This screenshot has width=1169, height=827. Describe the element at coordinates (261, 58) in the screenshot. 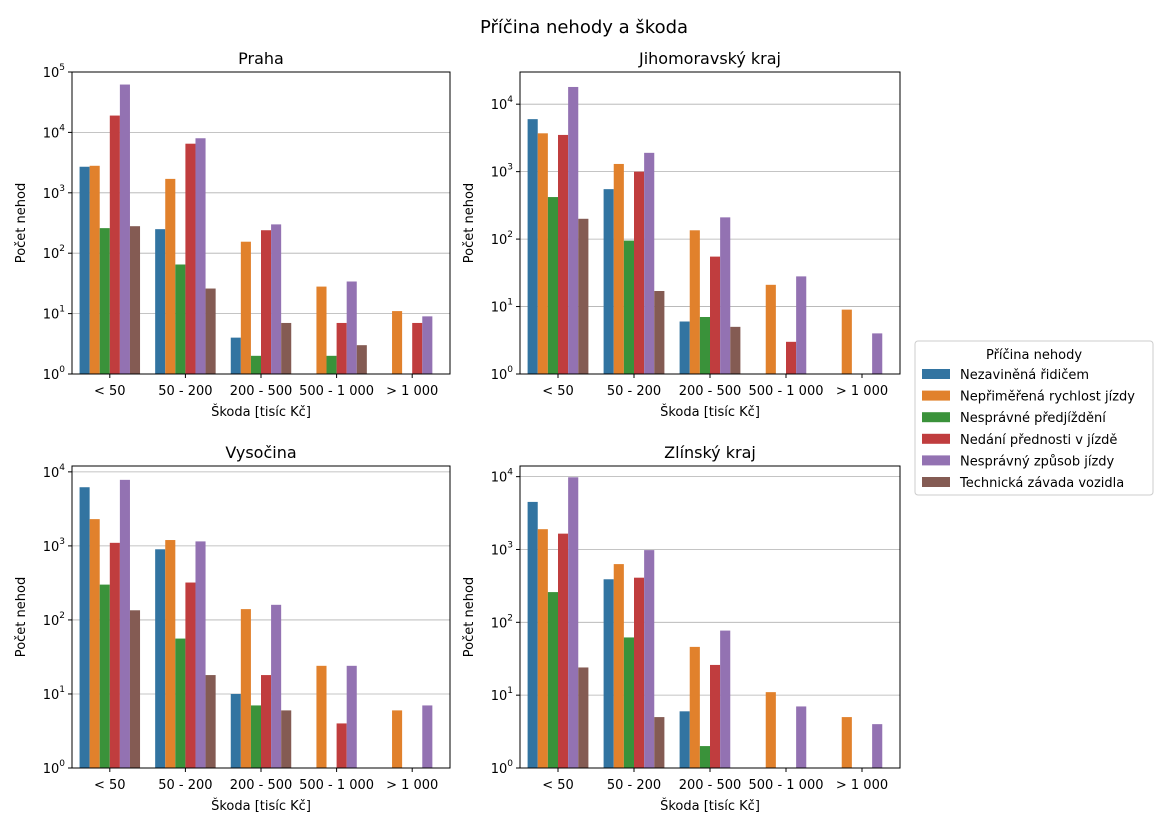

I see `subplot-title: Praha` at that location.